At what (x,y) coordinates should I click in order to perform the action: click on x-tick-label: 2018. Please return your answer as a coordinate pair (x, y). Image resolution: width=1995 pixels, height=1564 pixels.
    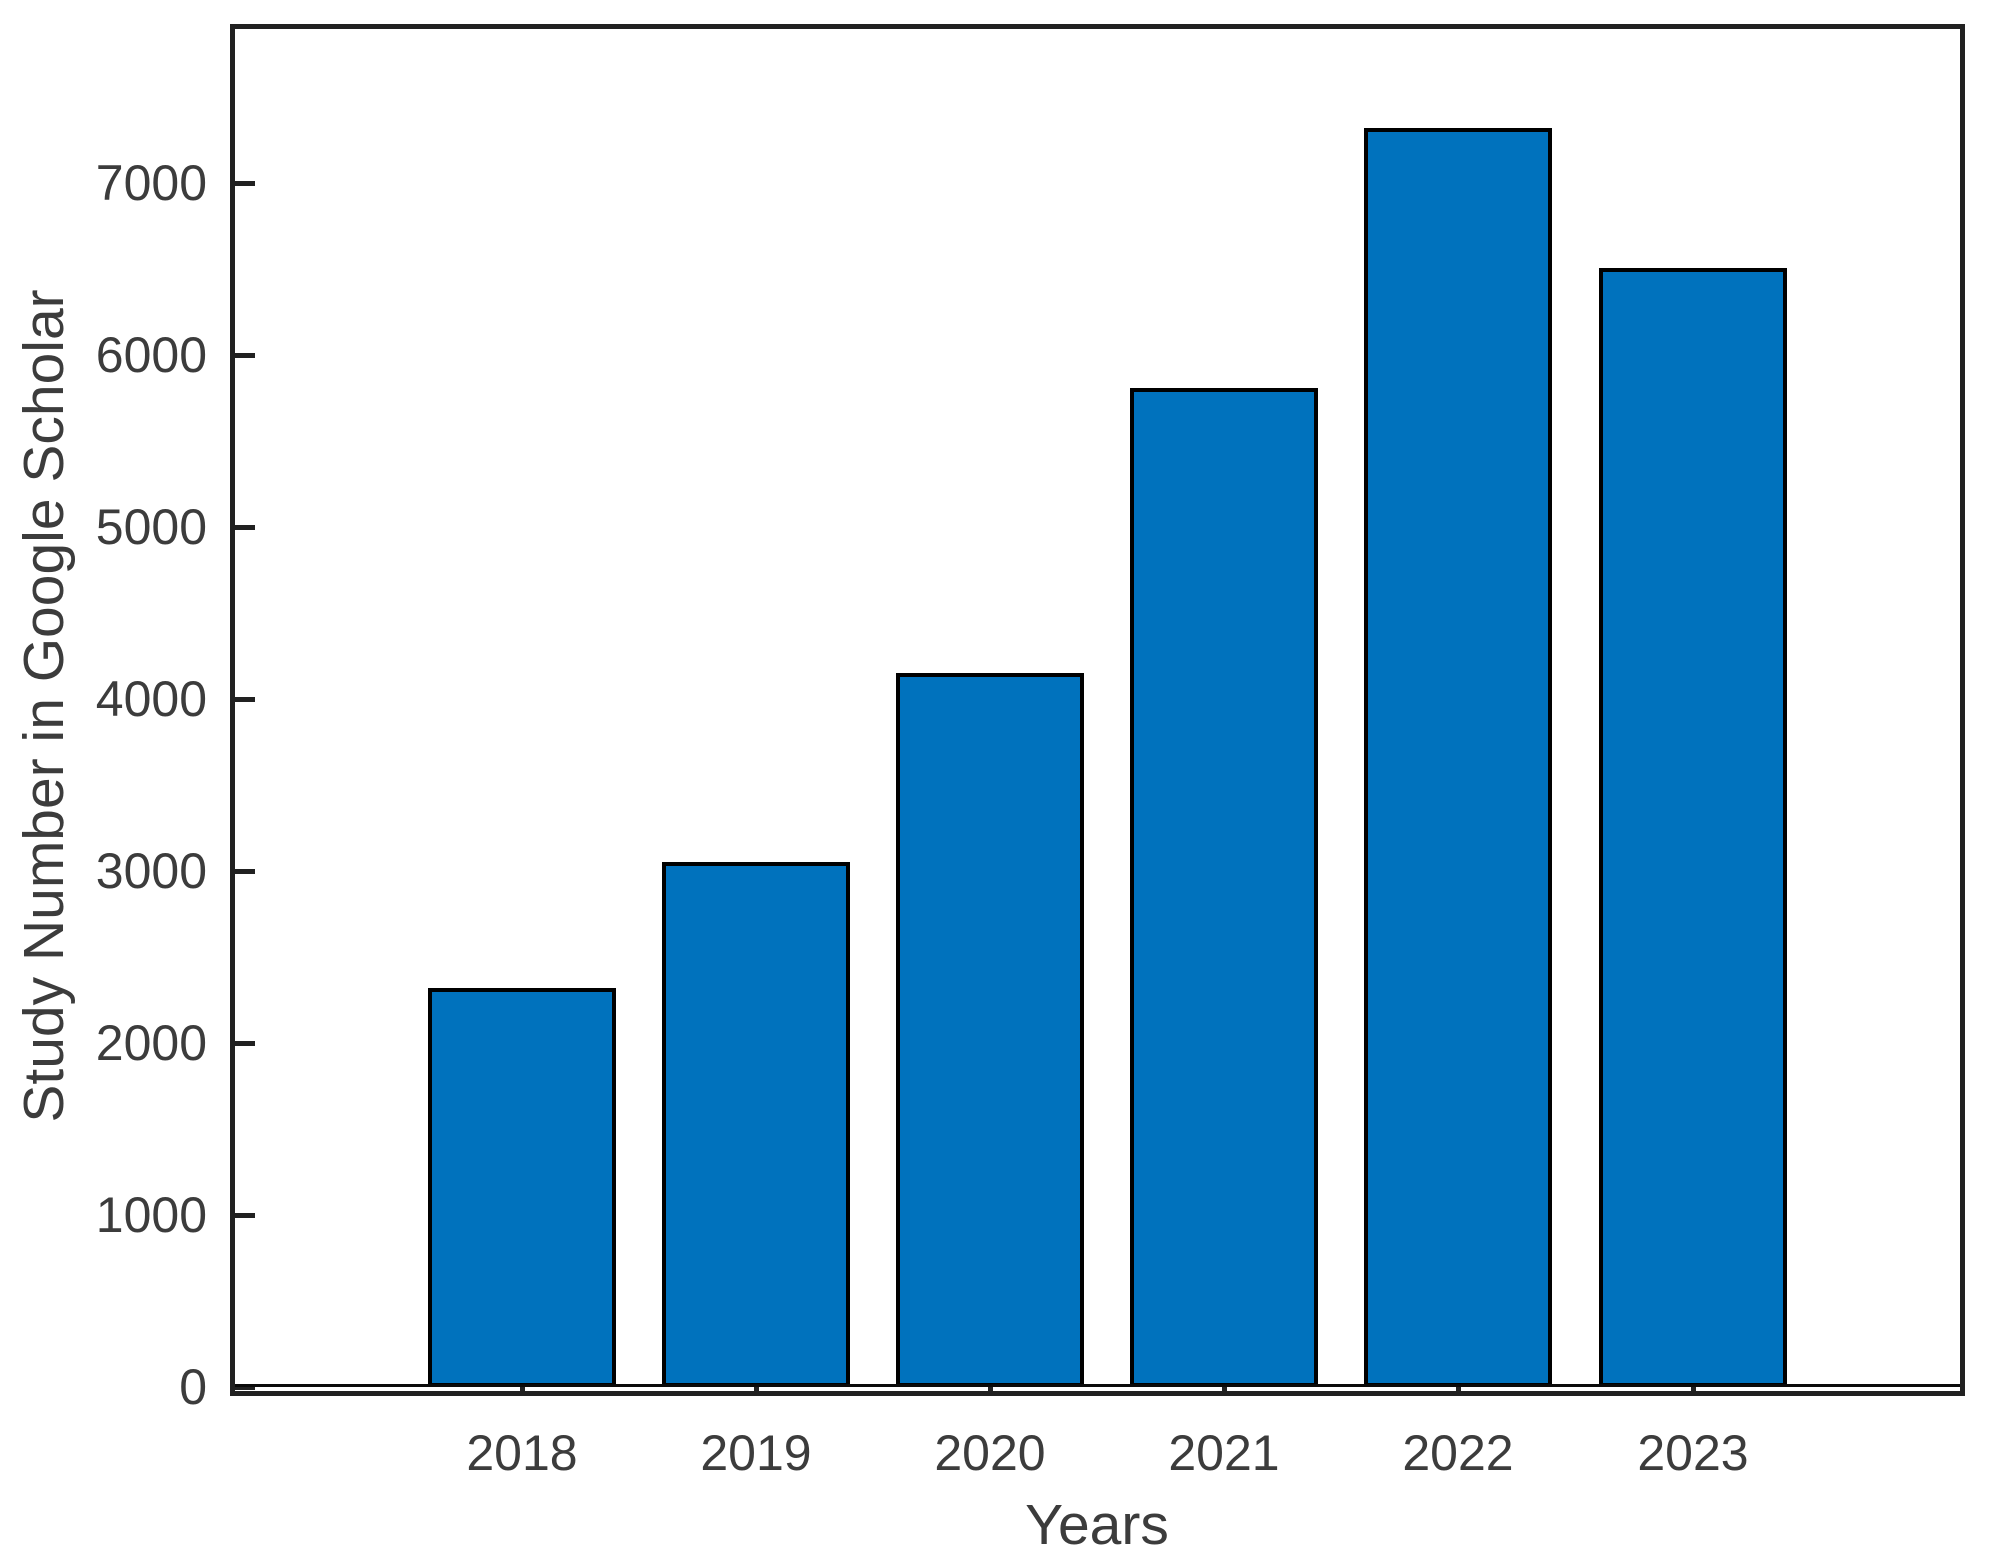
    Looking at the image, I should click on (522, 1453).